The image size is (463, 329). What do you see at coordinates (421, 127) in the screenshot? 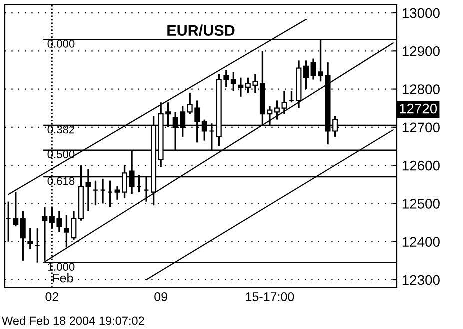
I see `y-tick-label: 12700` at bounding box center [421, 127].